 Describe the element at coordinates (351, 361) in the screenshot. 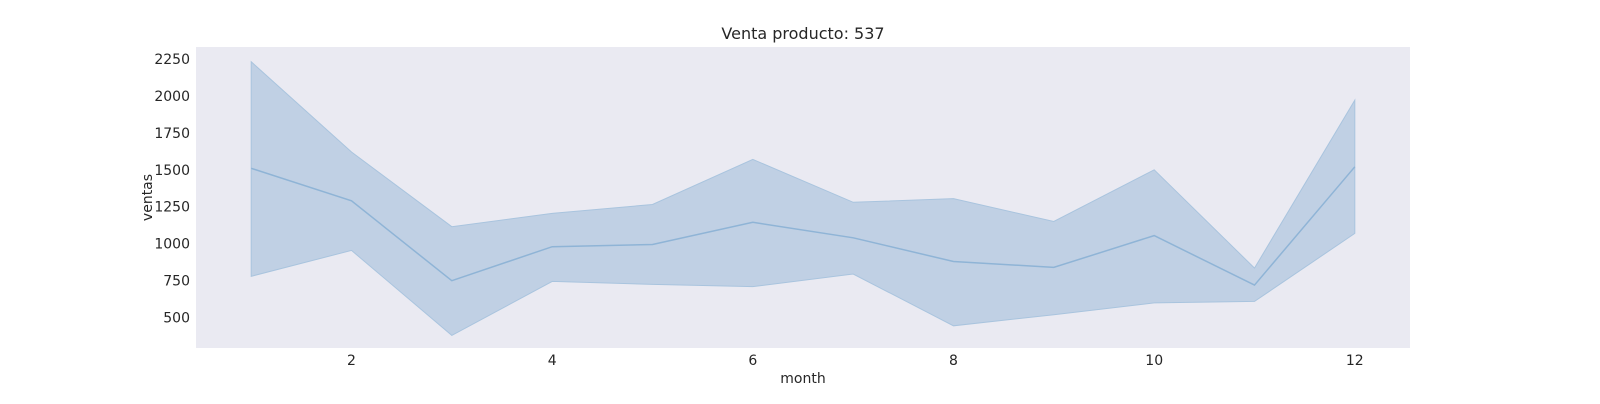

I see `x-tick-label: 2` at that location.